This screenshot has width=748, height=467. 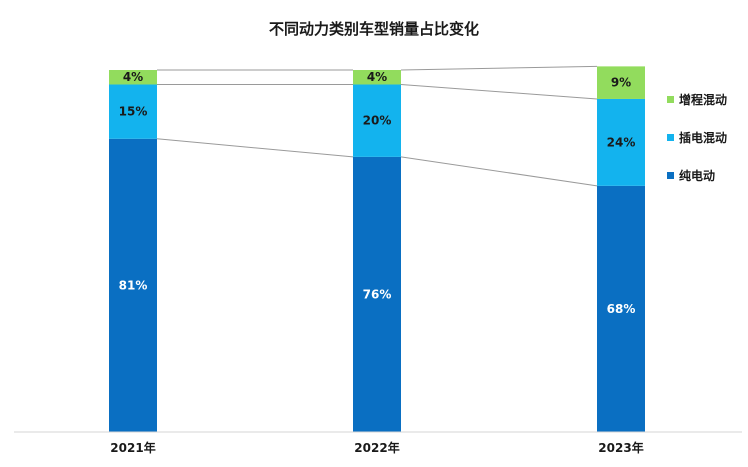 What do you see at coordinates (703, 99) in the screenshot?
I see `legend-label-1: 增程混动` at bounding box center [703, 99].